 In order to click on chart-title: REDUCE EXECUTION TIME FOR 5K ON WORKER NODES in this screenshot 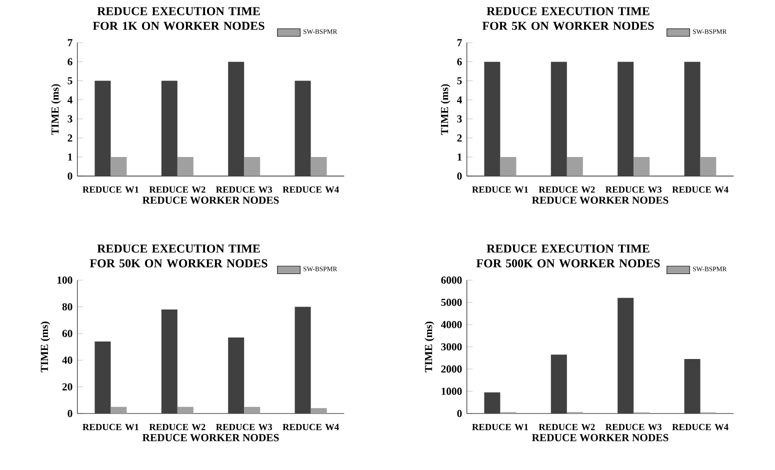, I will do `click(568, 18)`.